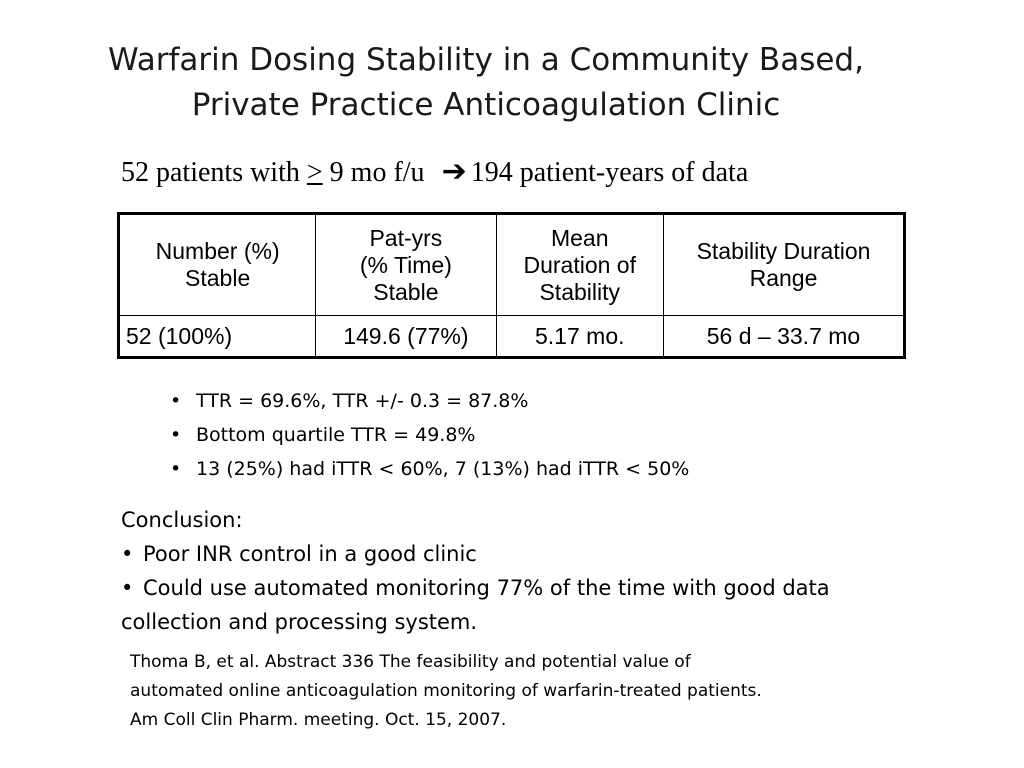 This screenshot has height=768, width=1024. What do you see at coordinates (429, 401) in the screenshot?
I see `list-item: TTR = 69.6%, TTR +/- 0.3 = 87.8%` at bounding box center [429, 401].